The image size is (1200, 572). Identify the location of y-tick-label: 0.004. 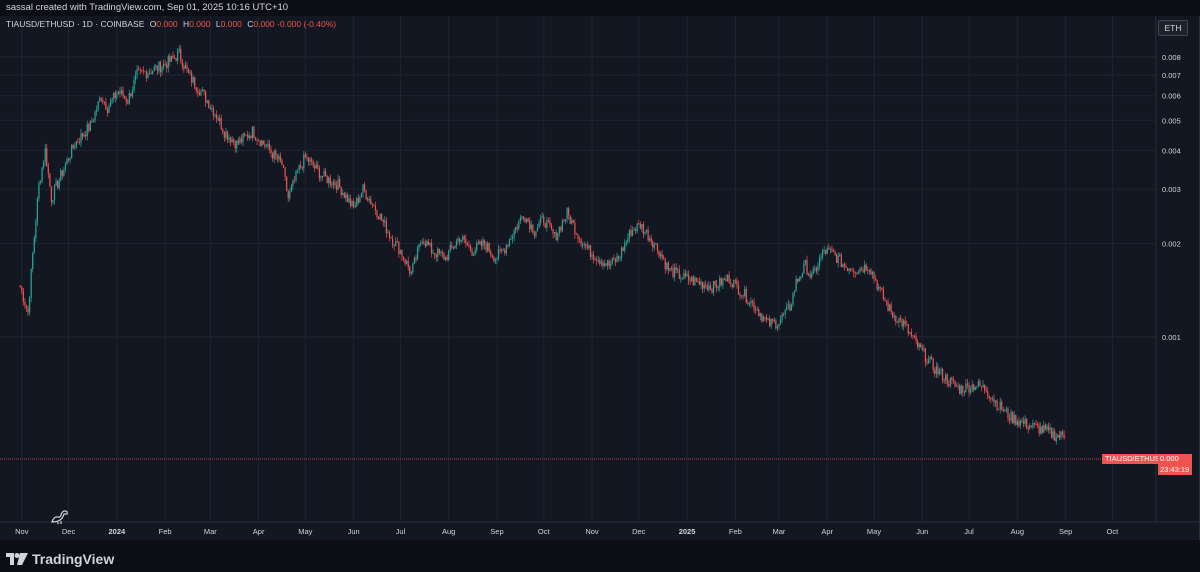
(1171, 150).